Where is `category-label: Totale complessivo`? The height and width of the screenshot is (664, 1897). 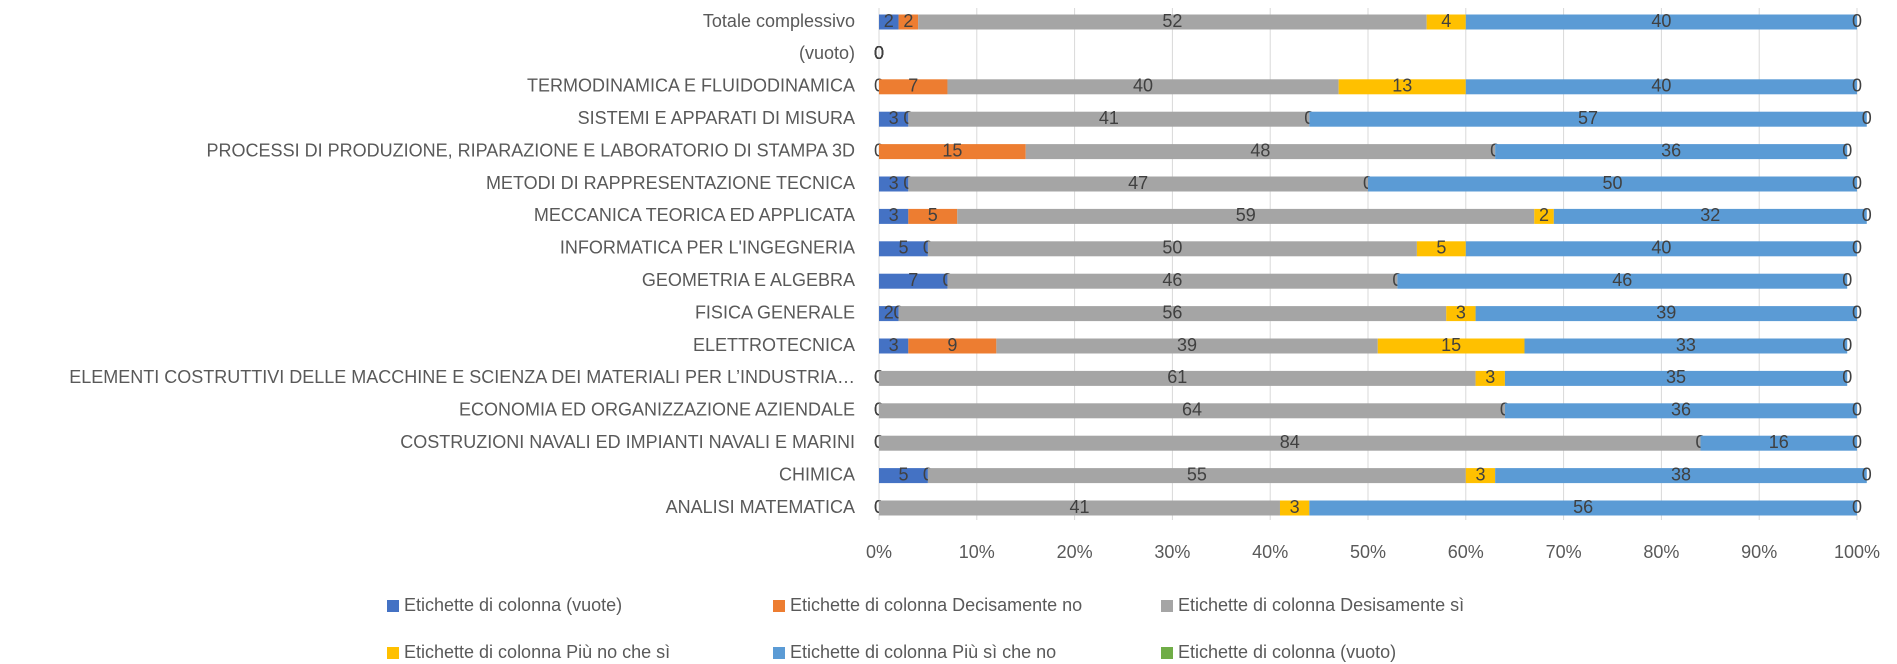 category-label: Totale complessivo is located at coordinates (779, 21).